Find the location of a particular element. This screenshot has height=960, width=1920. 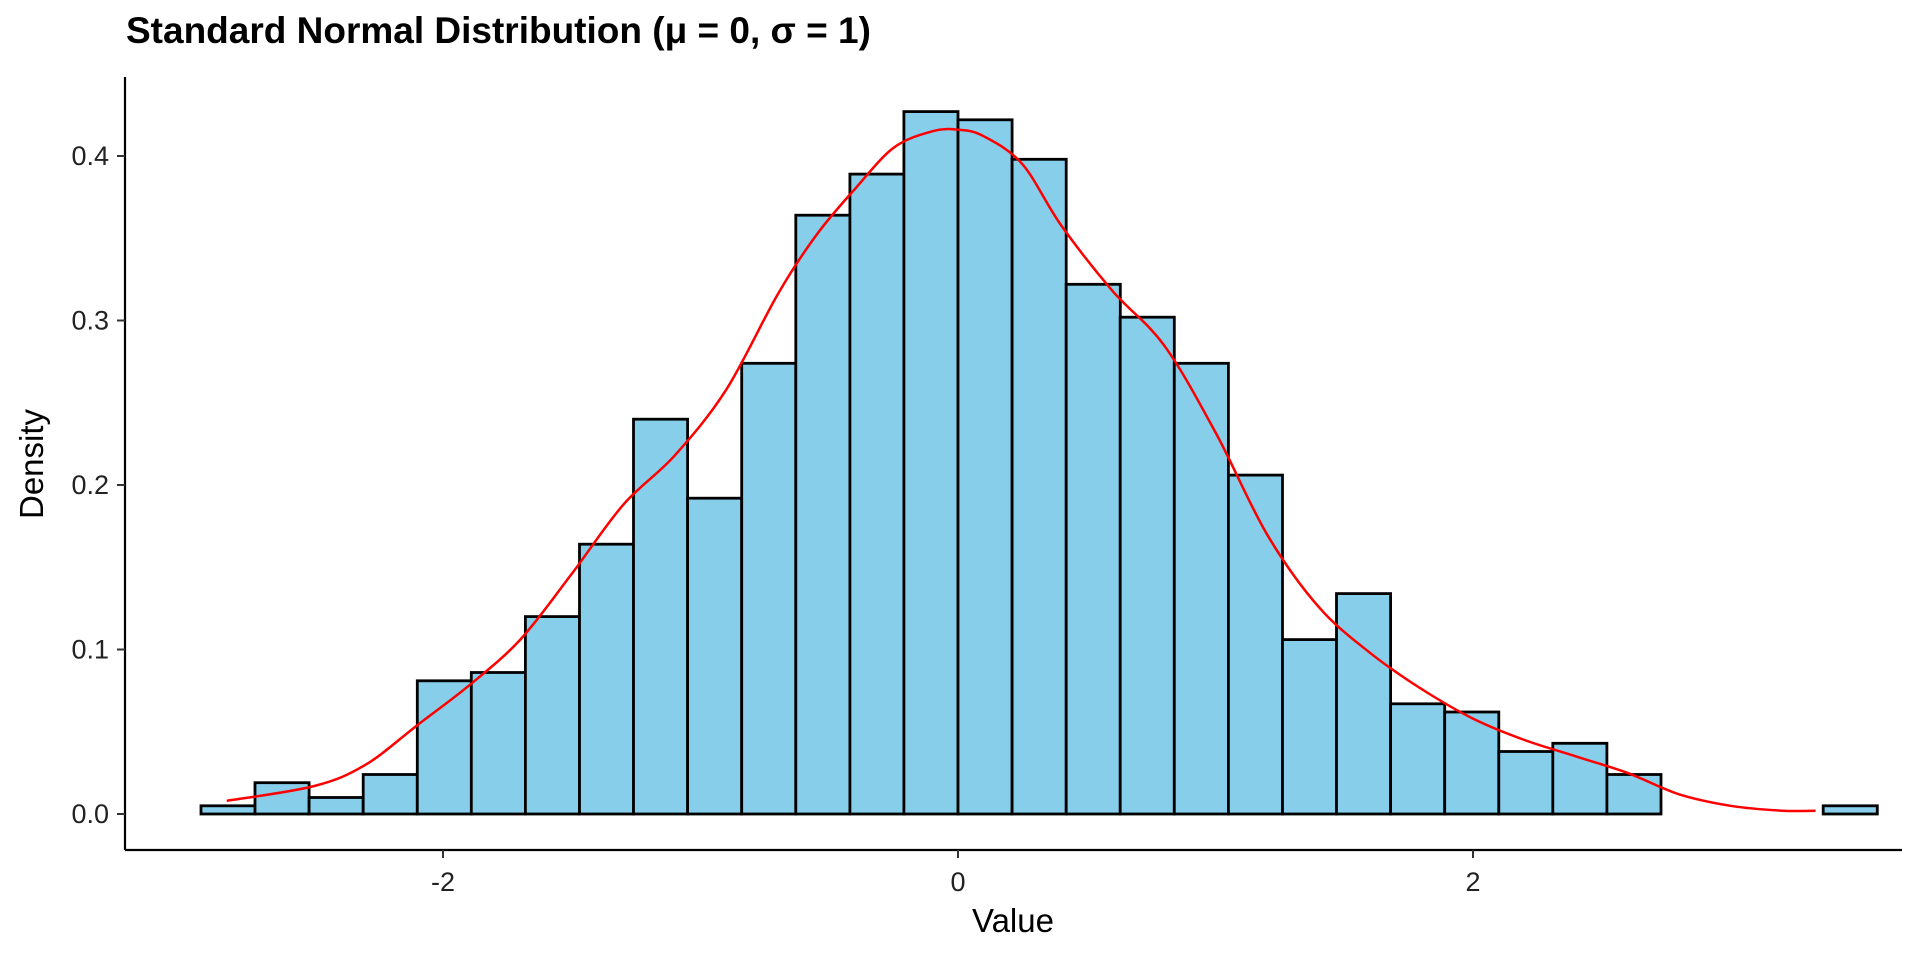

x-axis-title: Value is located at coordinates (1013, 920).